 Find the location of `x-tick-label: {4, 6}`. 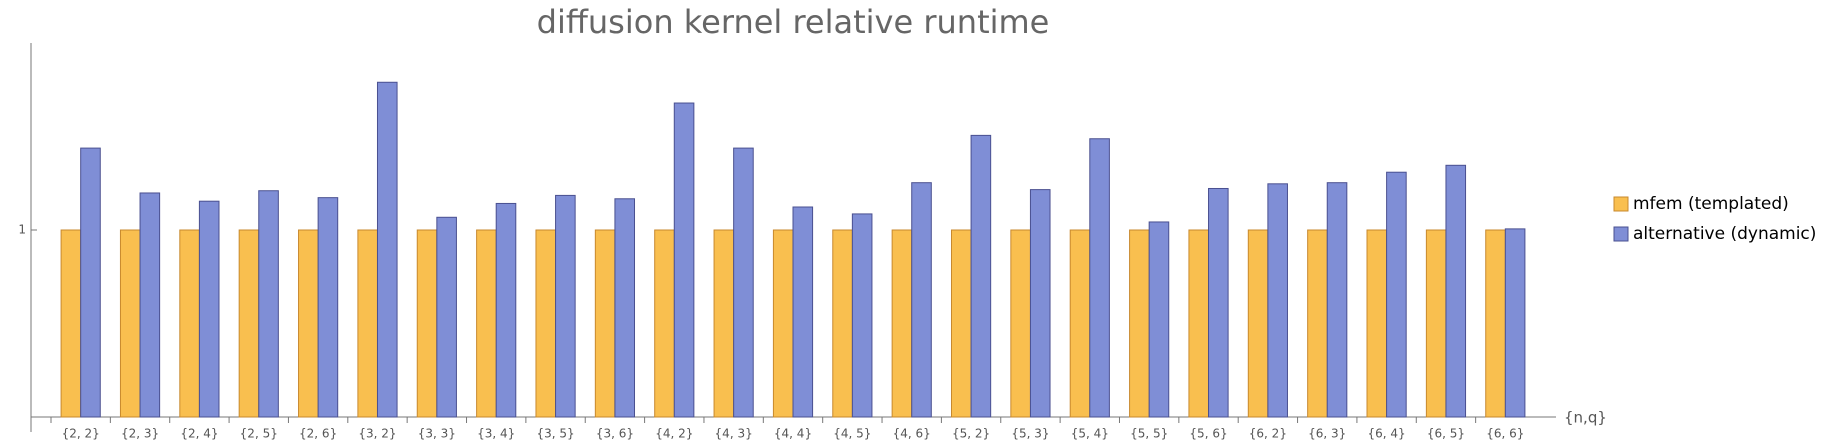

x-tick-label: {4, 6} is located at coordinates (912, 434).